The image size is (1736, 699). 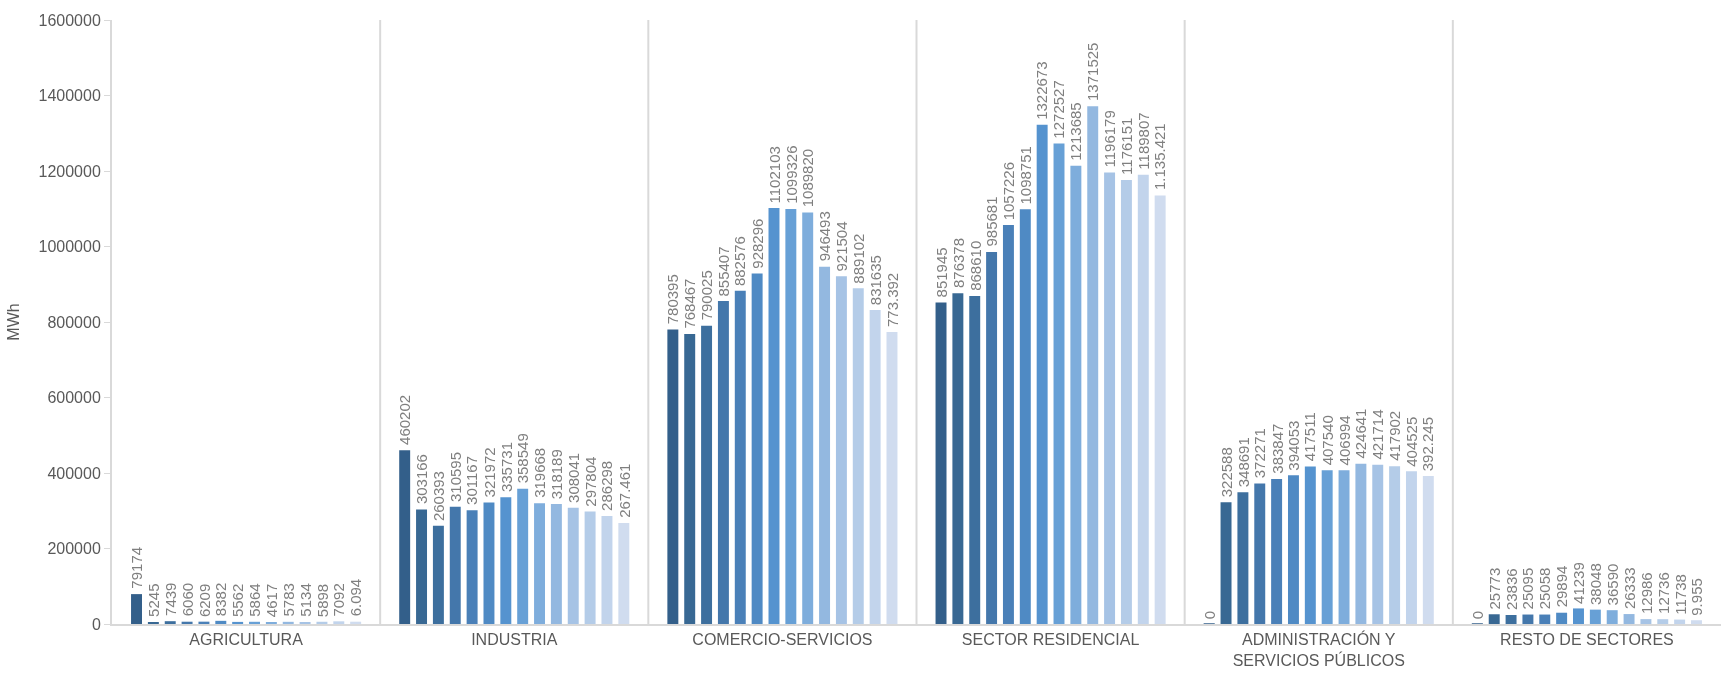 What do you see at coordinates (355, 597) in the screenshot?
I see `data-label: 6.094` at bounding box center [355, 597].